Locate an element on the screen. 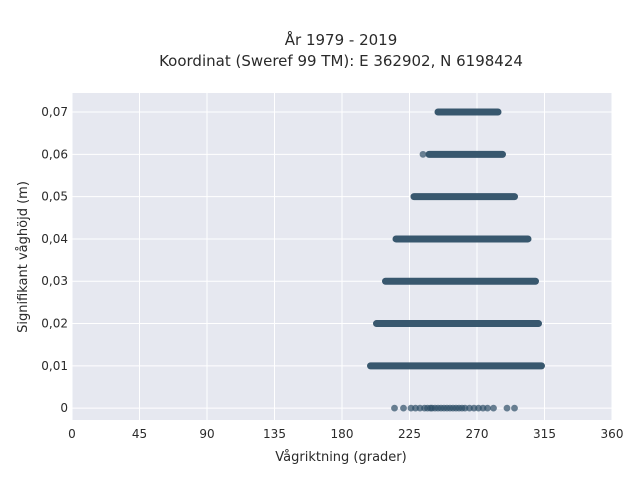  y-tick-label: 0,05 is located at coordinates (54, 197).